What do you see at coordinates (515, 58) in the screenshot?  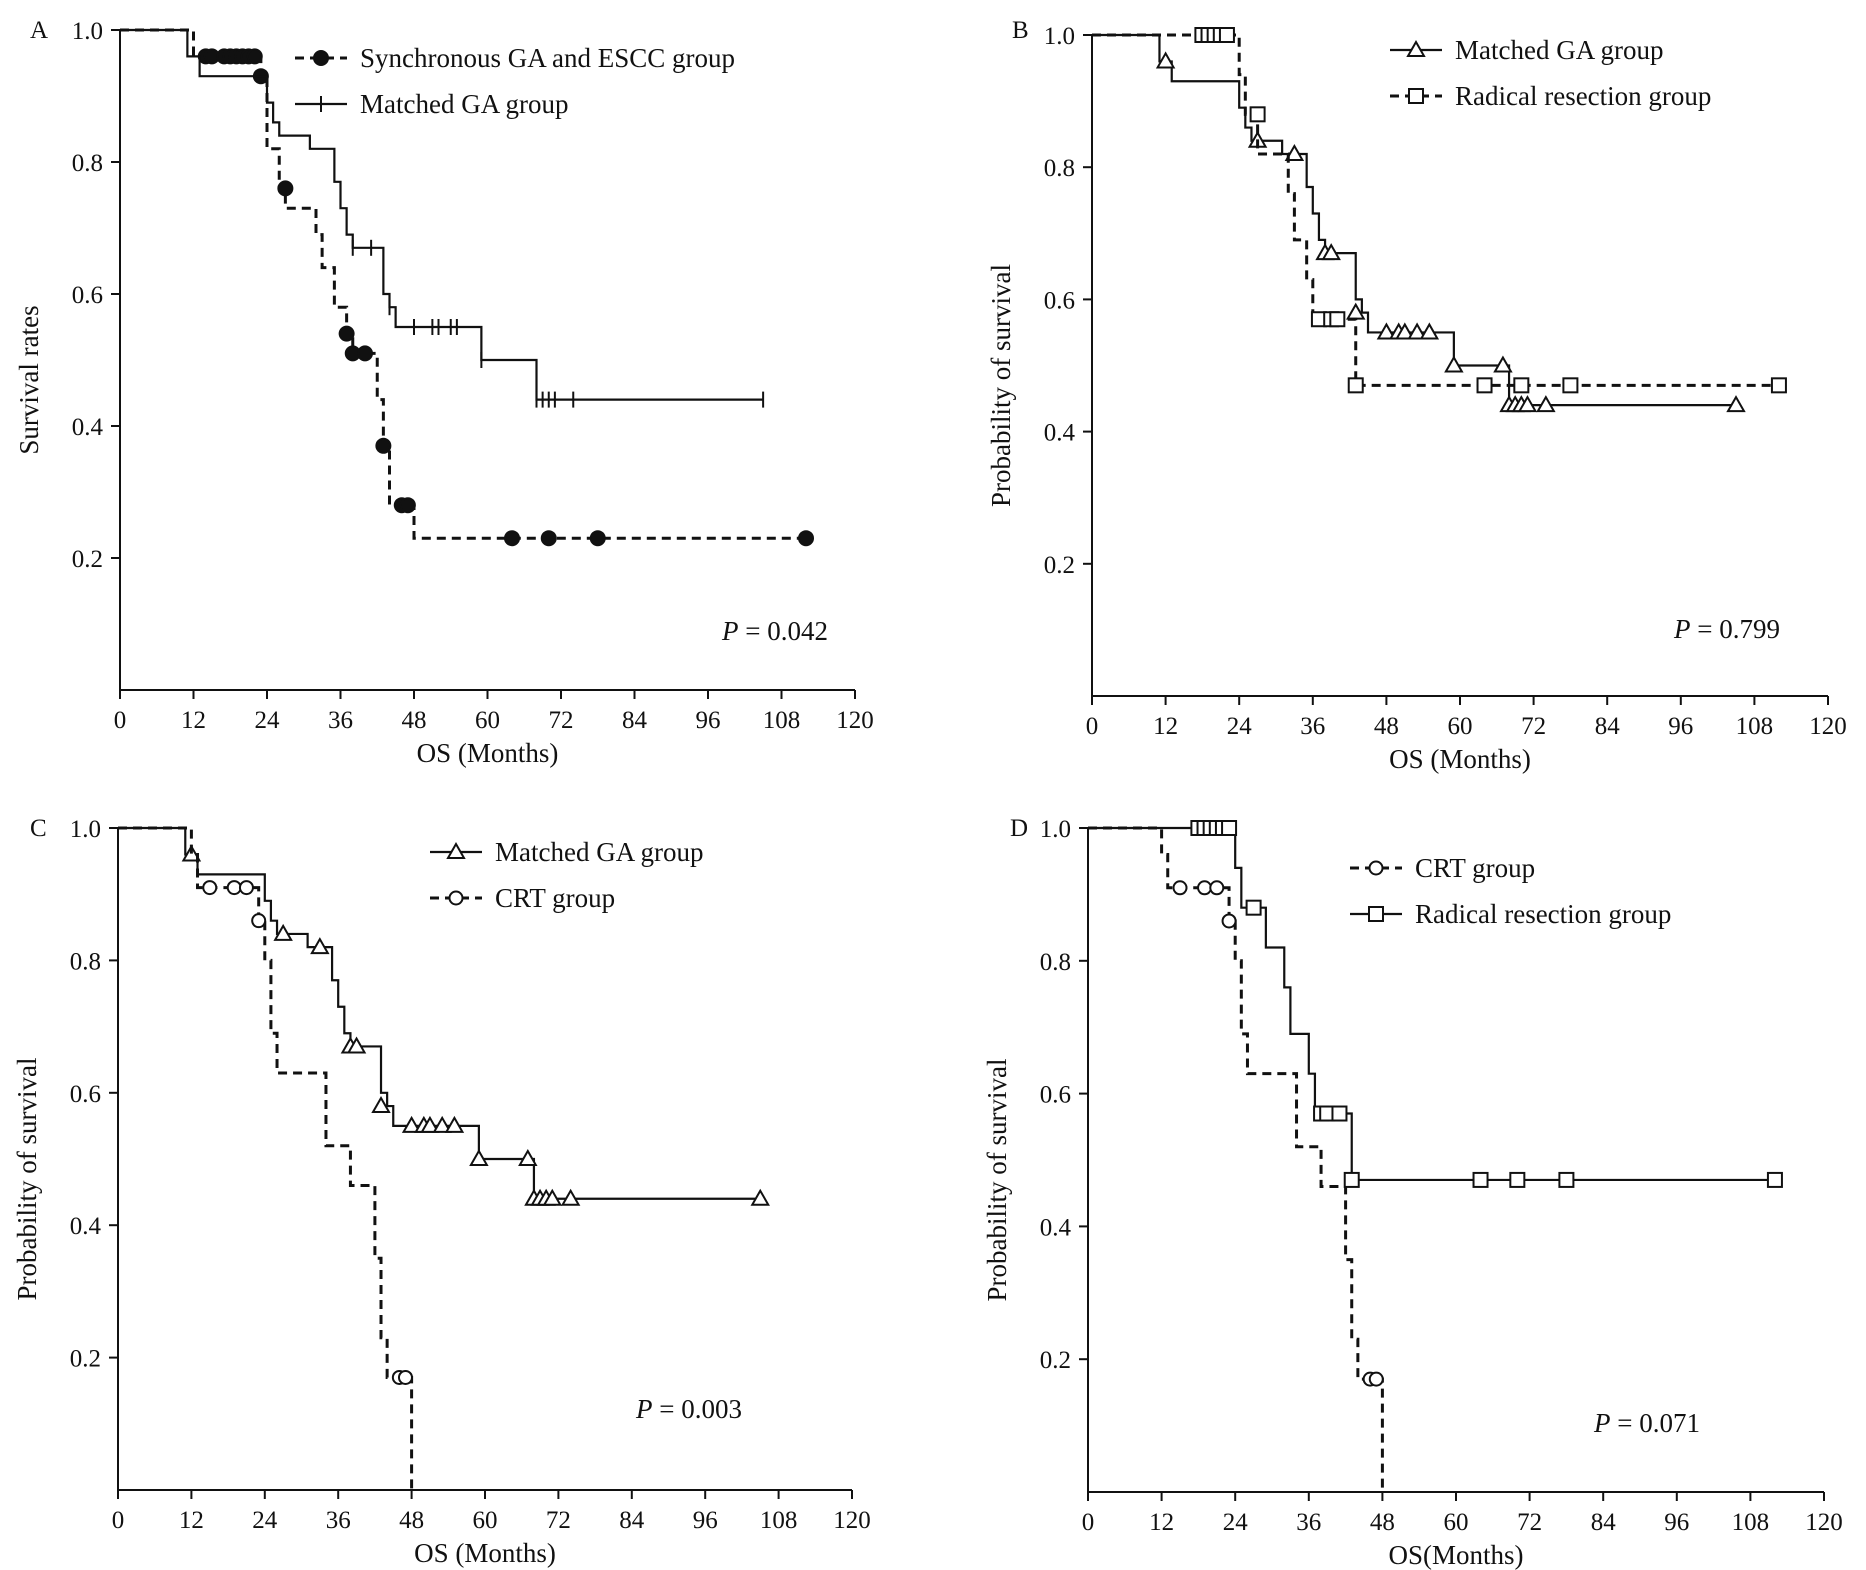 I see `legend-entry: Synchronous GA and ESCC group` at bounding box center [515, 58].